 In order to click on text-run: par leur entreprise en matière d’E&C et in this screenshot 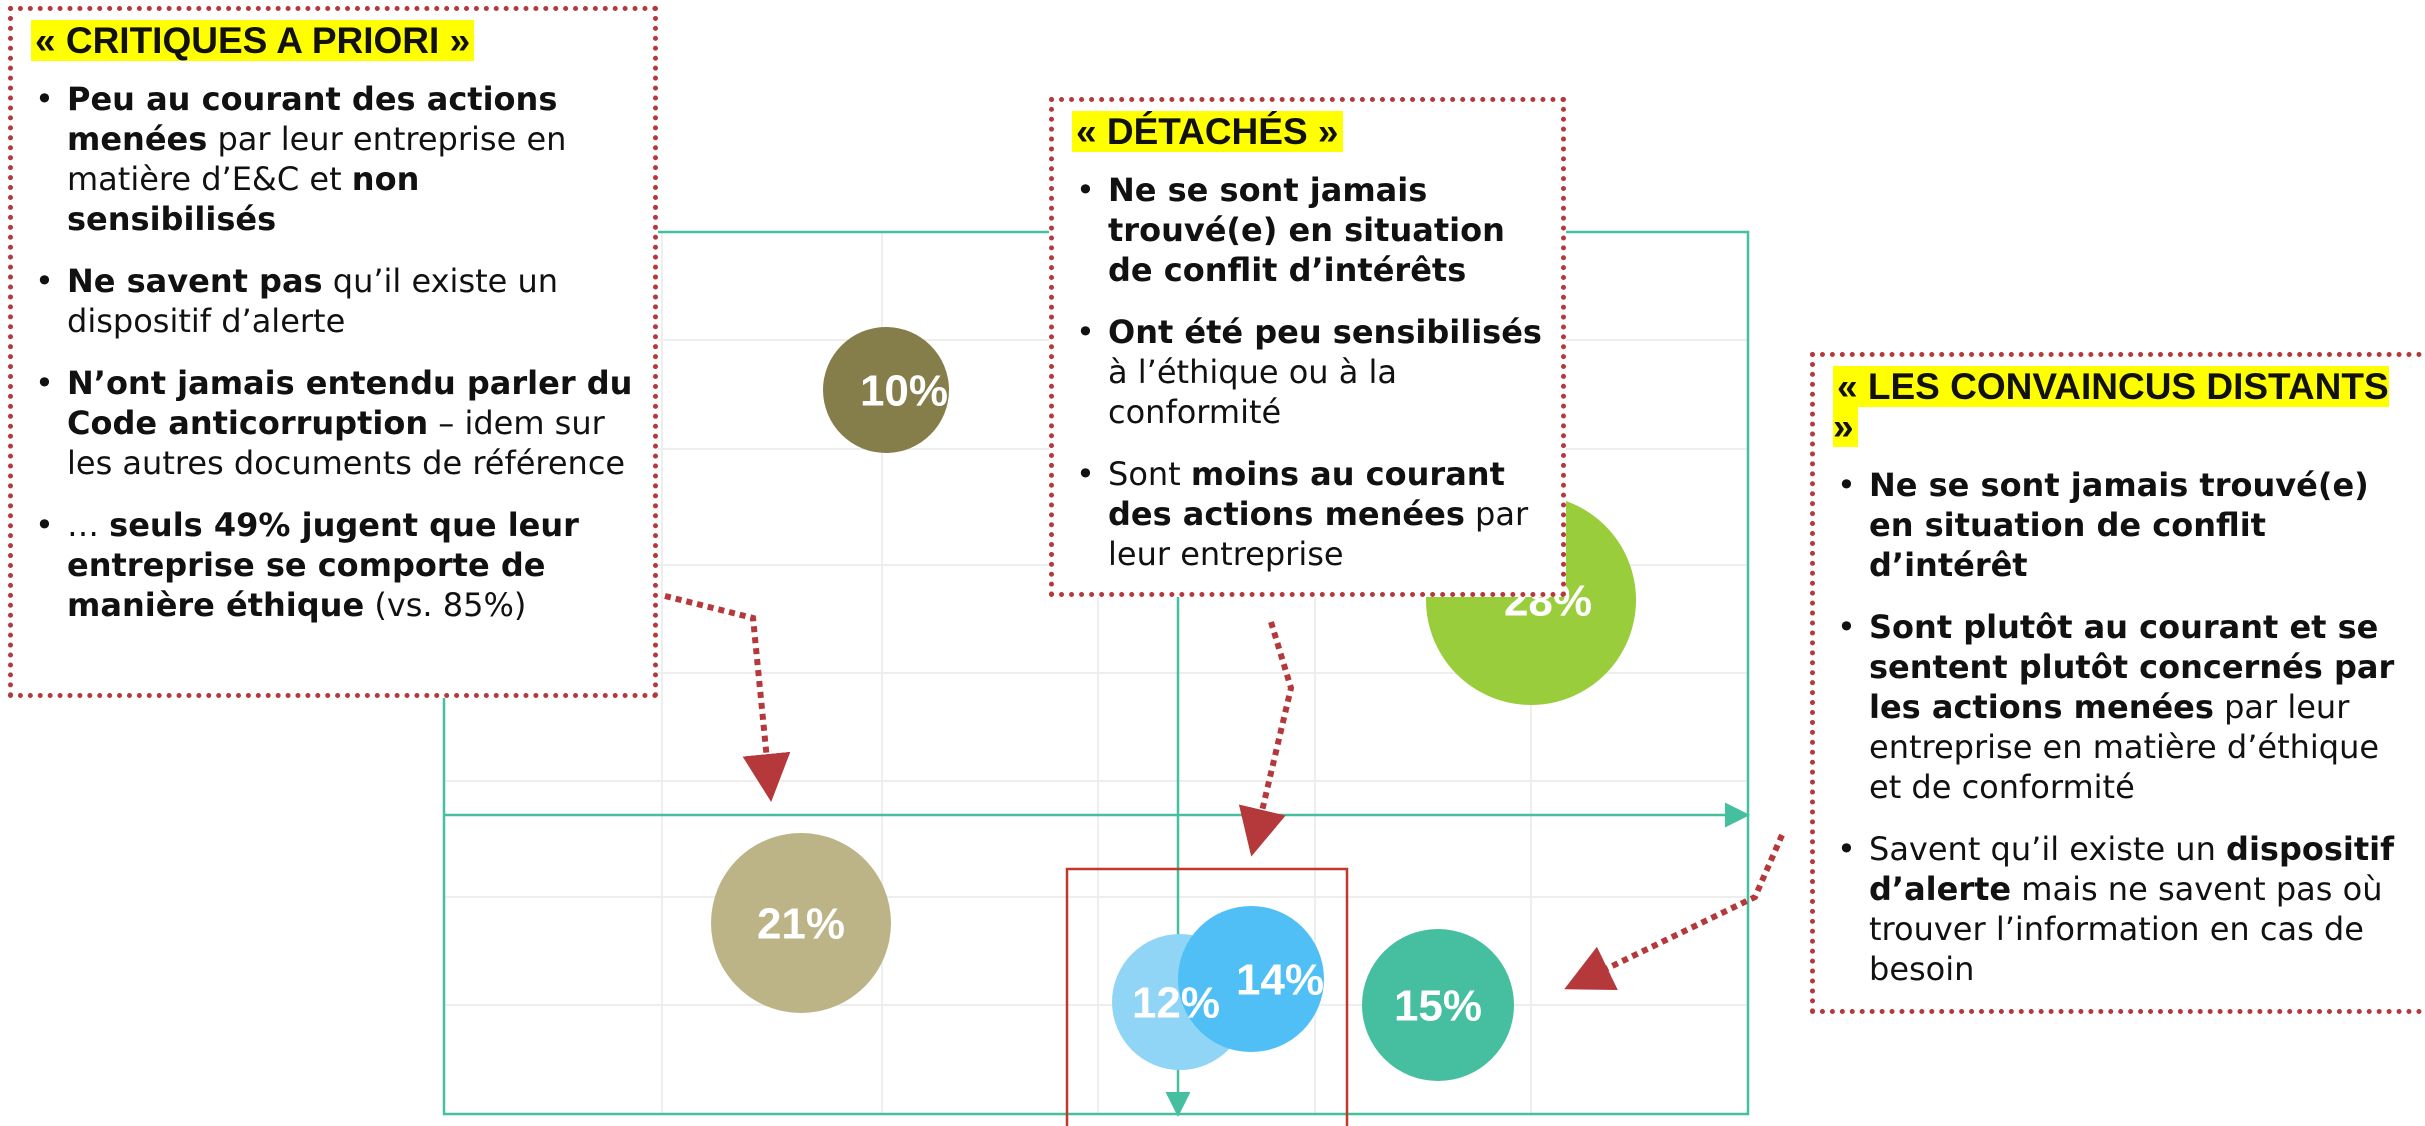, I will do `click(317, 159)`.